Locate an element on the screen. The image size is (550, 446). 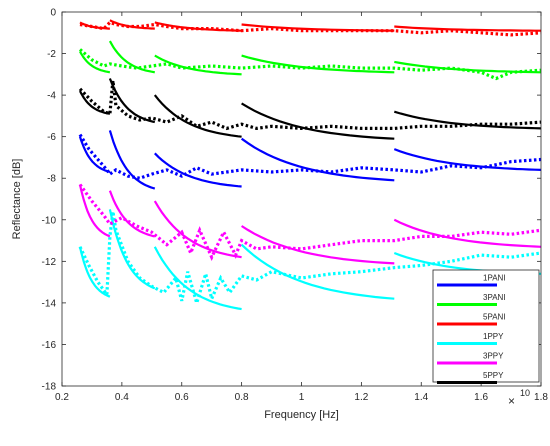
y-tick-label: -14 is located at coordinates (49, 303).